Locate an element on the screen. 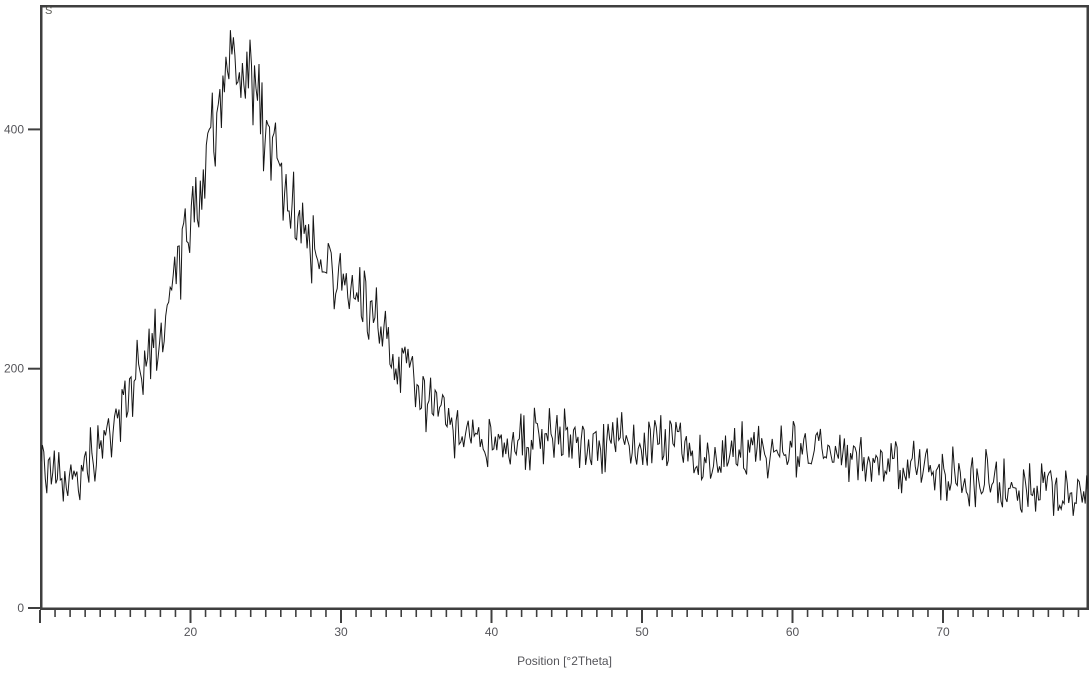  y-tick-label: 400 is located at coordinates (14, 129).